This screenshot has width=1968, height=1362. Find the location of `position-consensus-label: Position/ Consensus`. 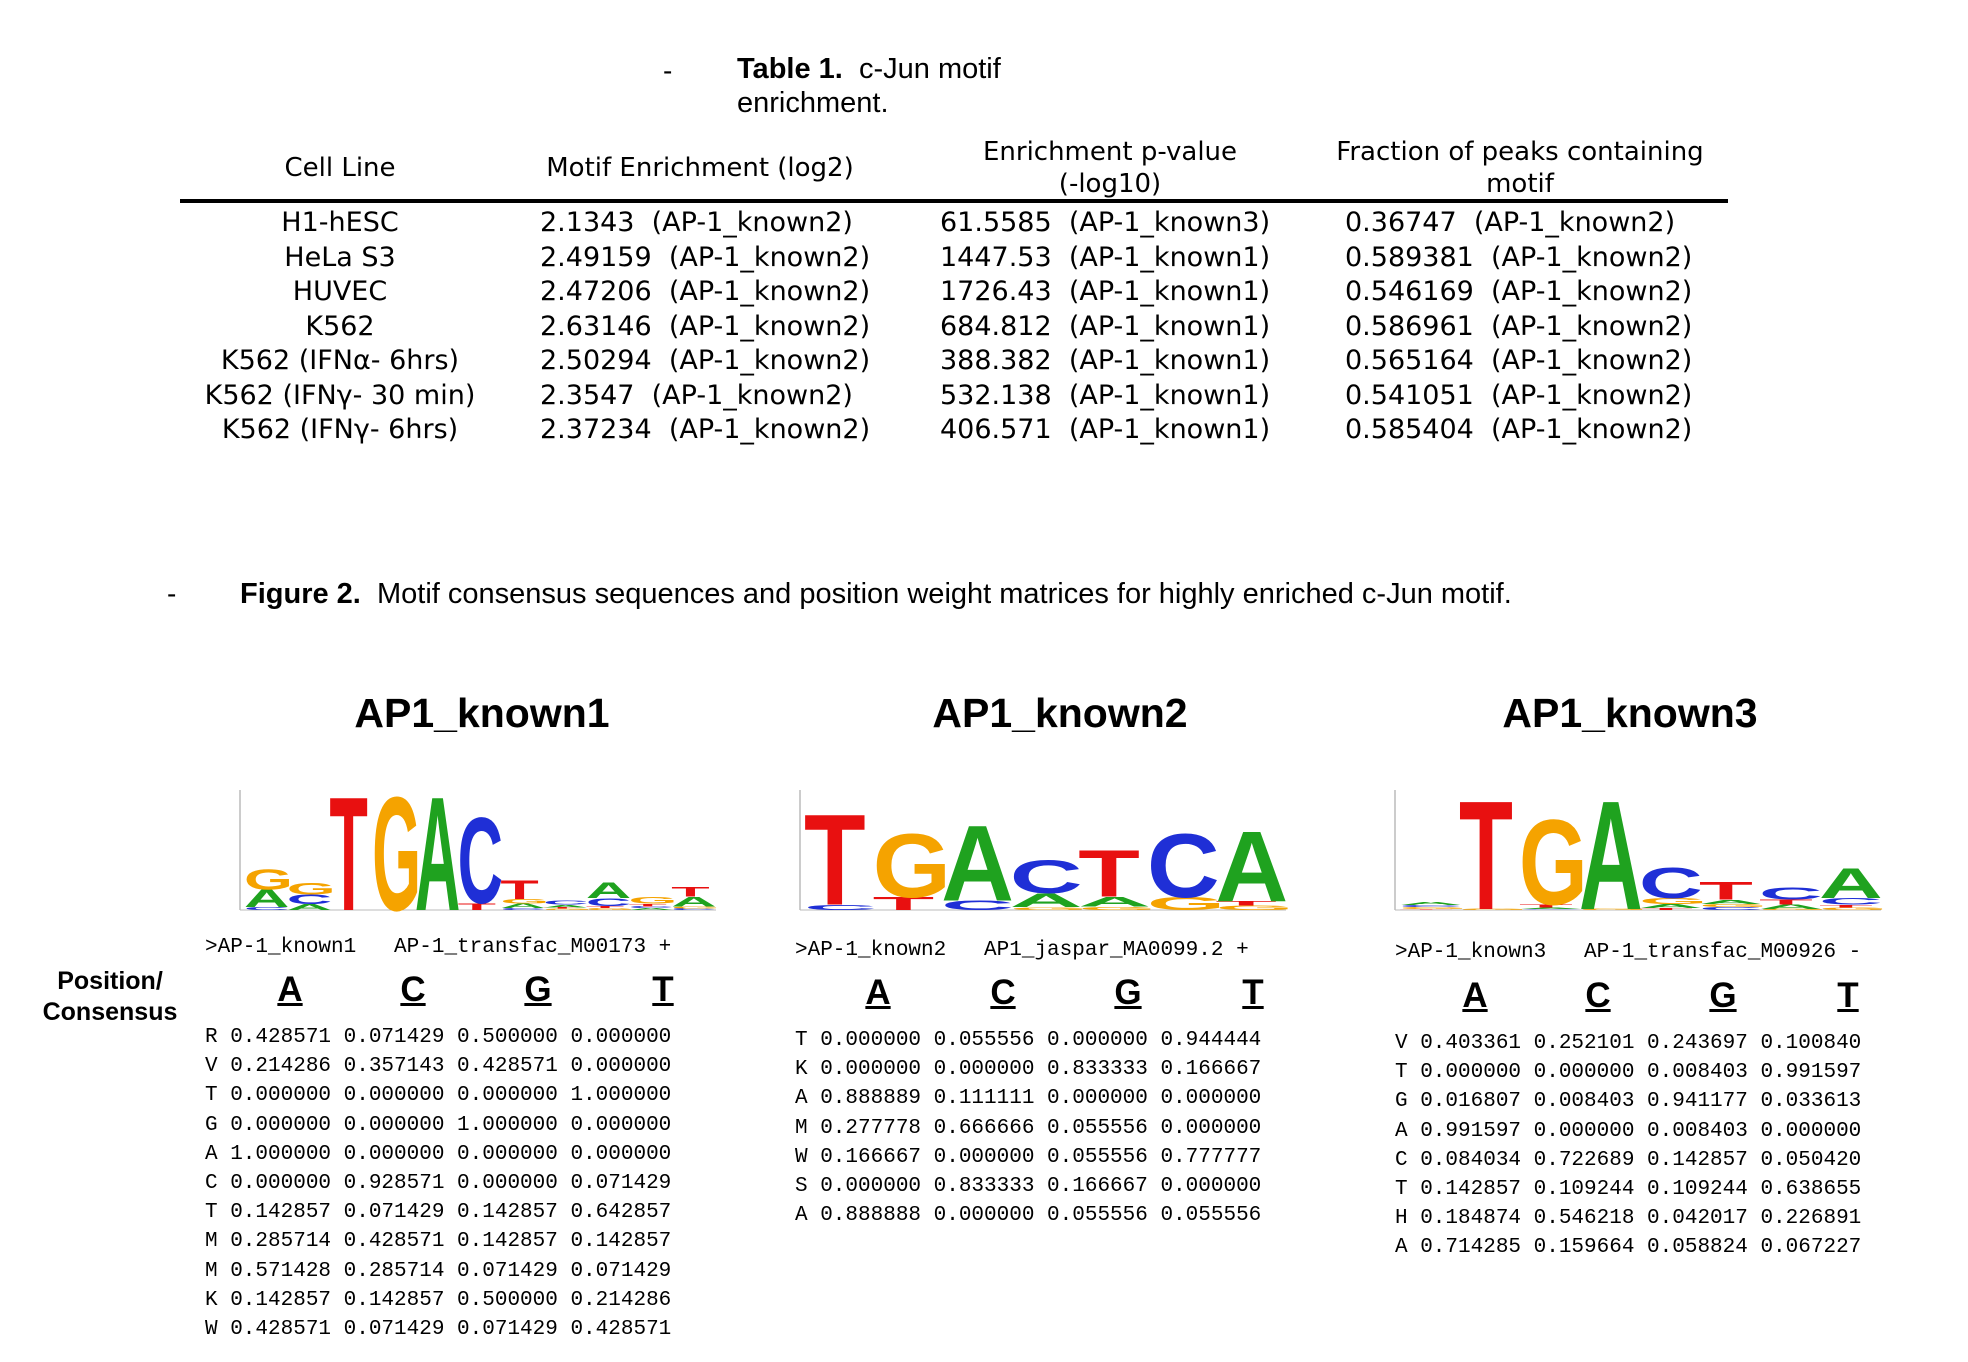

position-consensus-label: Position/ Consensus is located at coordinates (110, 997).